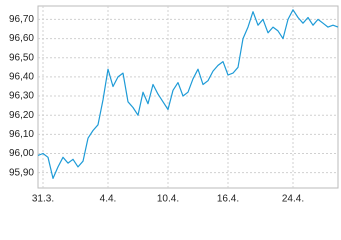 This screenshot has width=341, height=240. Describe the element at coordinates (108, 199) in the screenshot. I see `x-tick-label: 4.4.` at that location.